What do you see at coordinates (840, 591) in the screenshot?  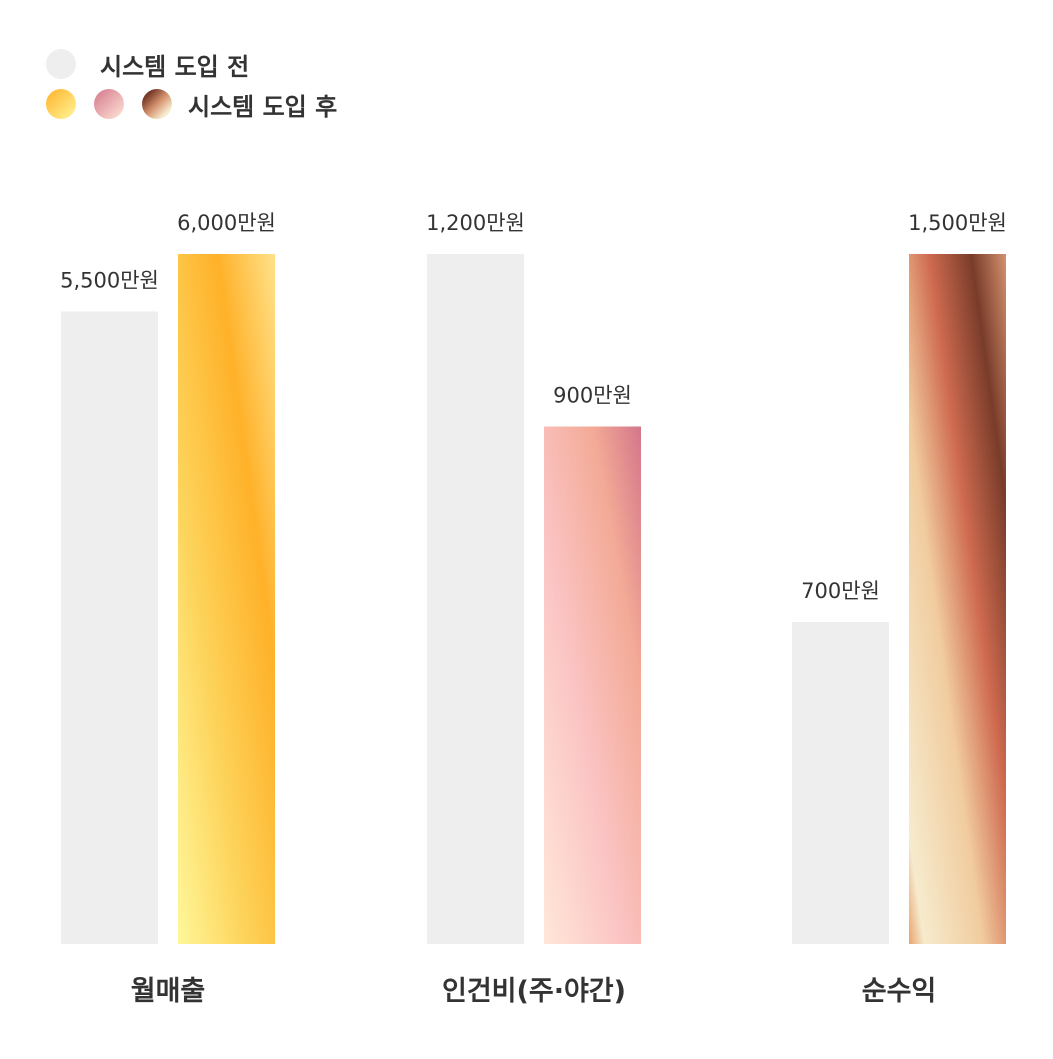 I see `data-label-profit-before: 700만원` at bounding box center [840, 591].